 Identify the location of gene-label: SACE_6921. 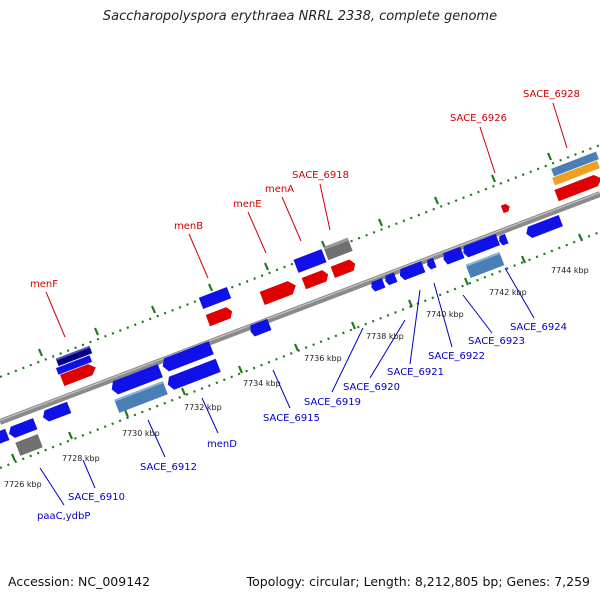
(415, 372).